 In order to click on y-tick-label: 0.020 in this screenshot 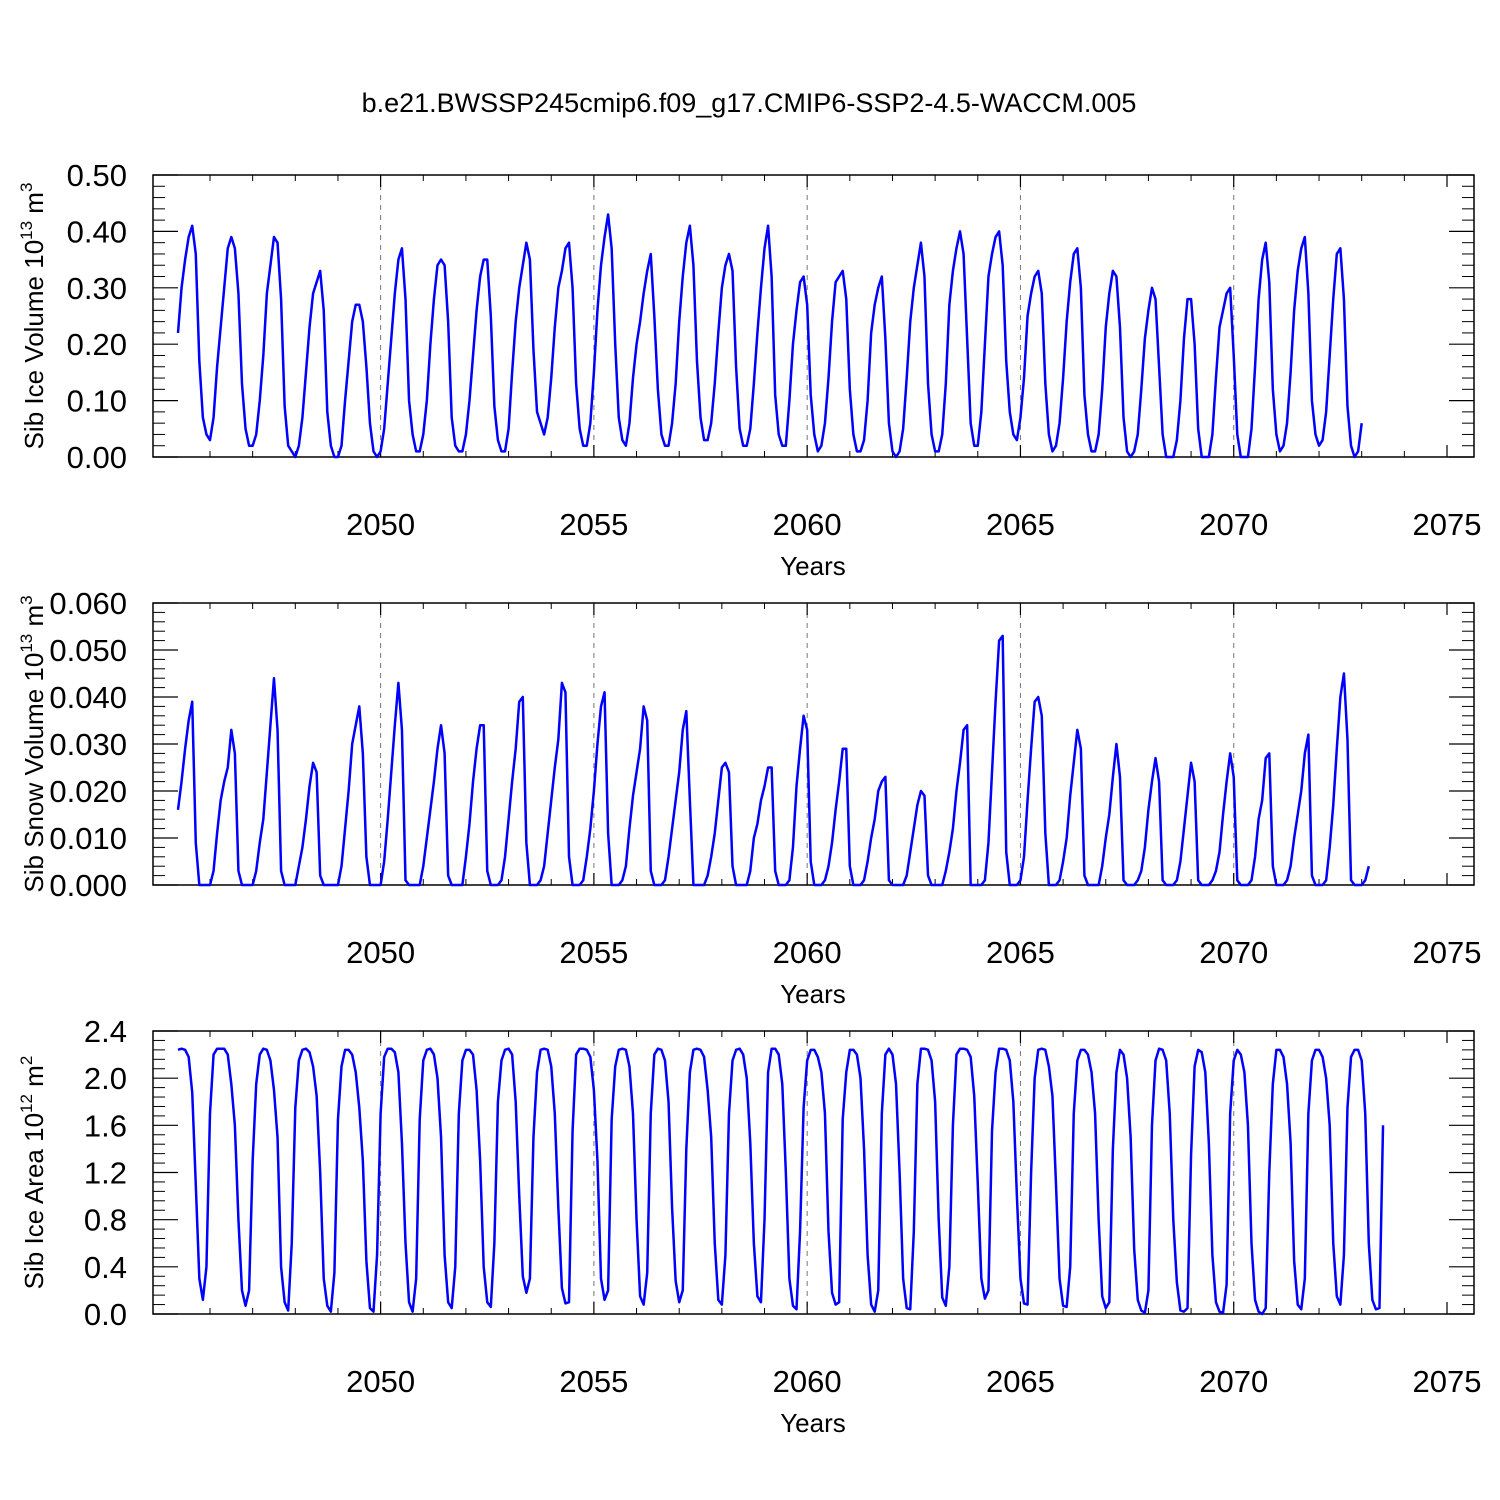, I will do `click(88, 791)`.